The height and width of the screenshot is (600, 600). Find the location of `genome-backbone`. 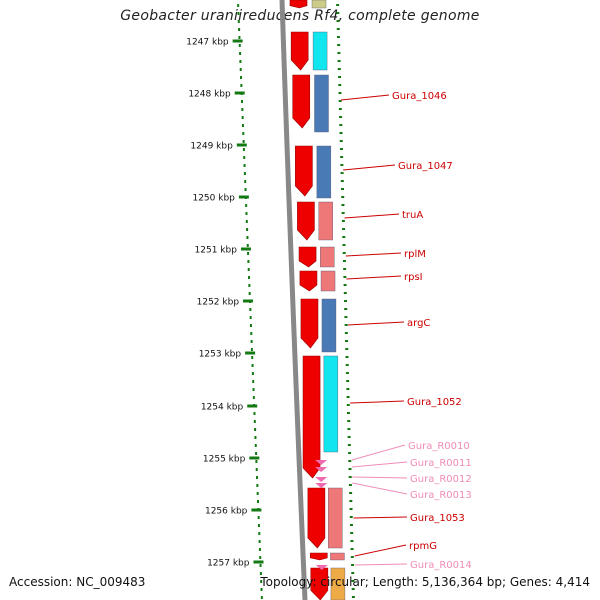

genome-backbone is located at coordinates (293, 300).